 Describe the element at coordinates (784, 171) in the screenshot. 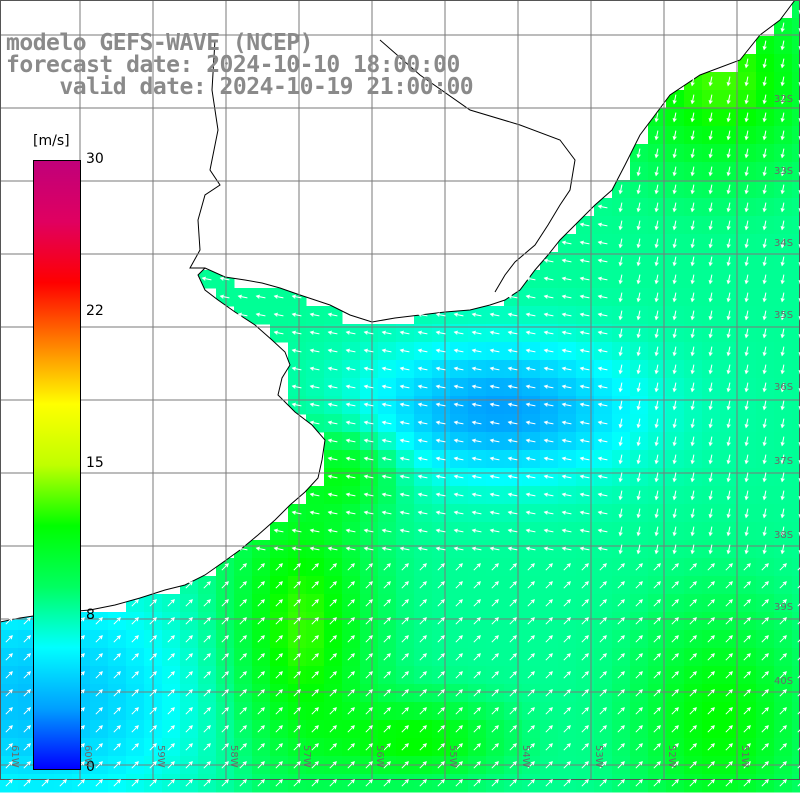

I see `lat-label-33s: 33S` at that location.